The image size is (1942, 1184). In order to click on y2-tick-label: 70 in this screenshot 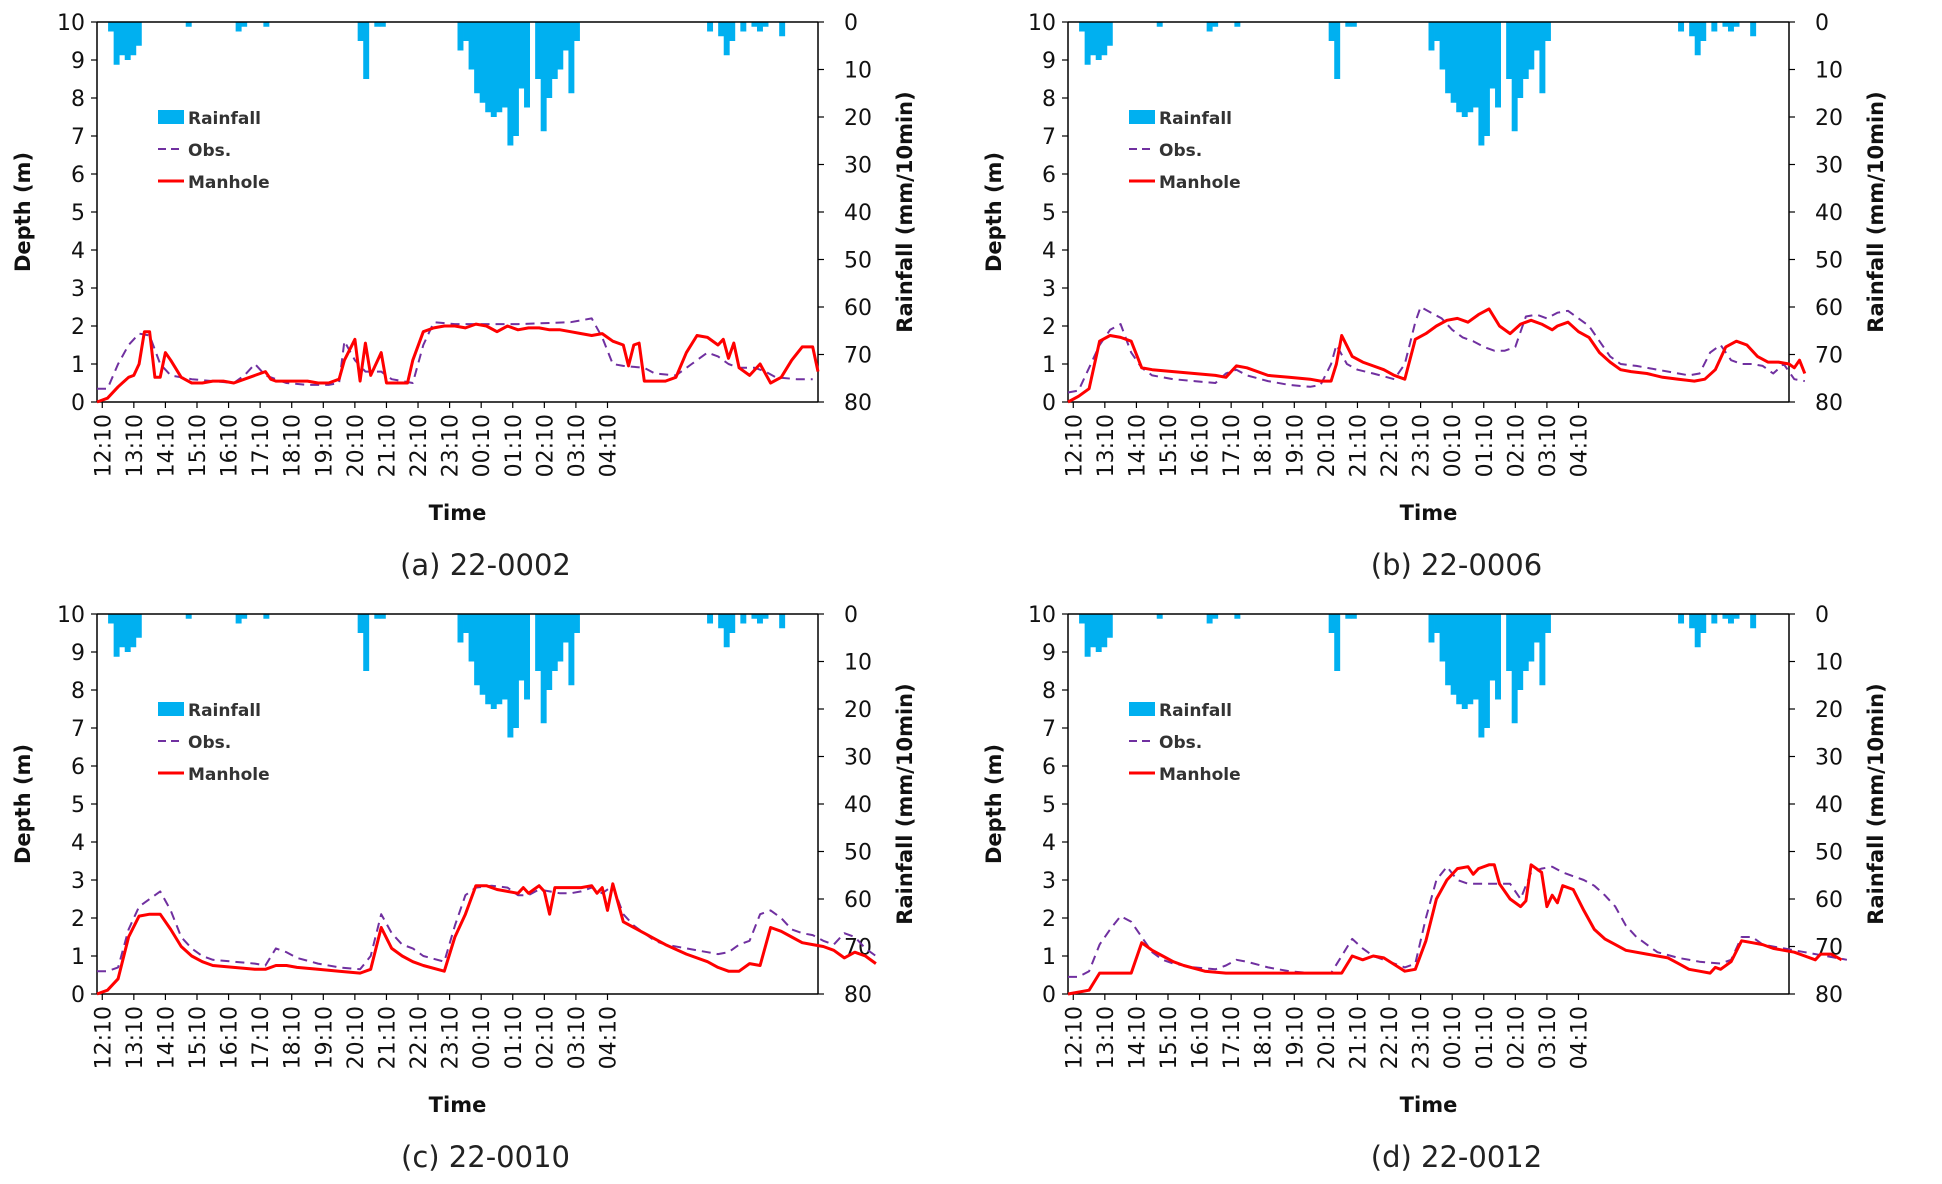, I will do `click(1829, 356)`.